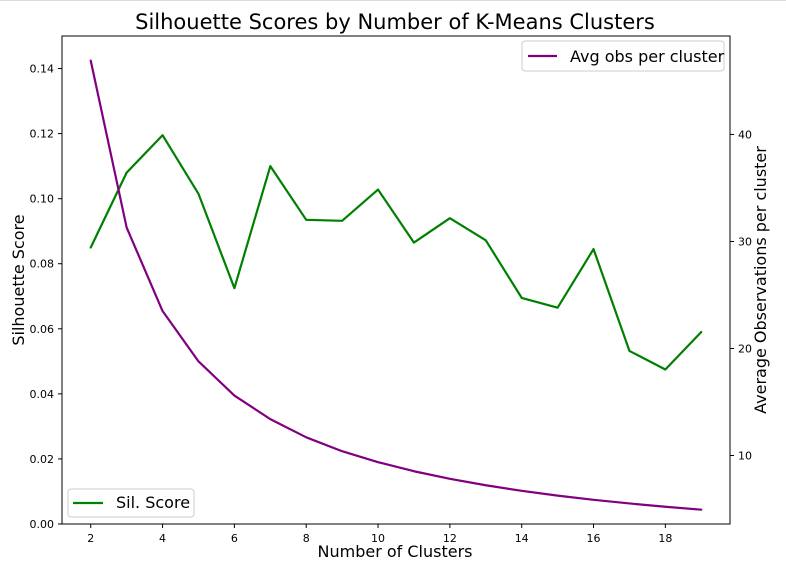 This screenshot has width=786, height=561. What do you see at coordinates (741, 295) in the screenshot?
I see `right-y-axis-ticks: 10 20 30 40` at bounding box center [741, 295].